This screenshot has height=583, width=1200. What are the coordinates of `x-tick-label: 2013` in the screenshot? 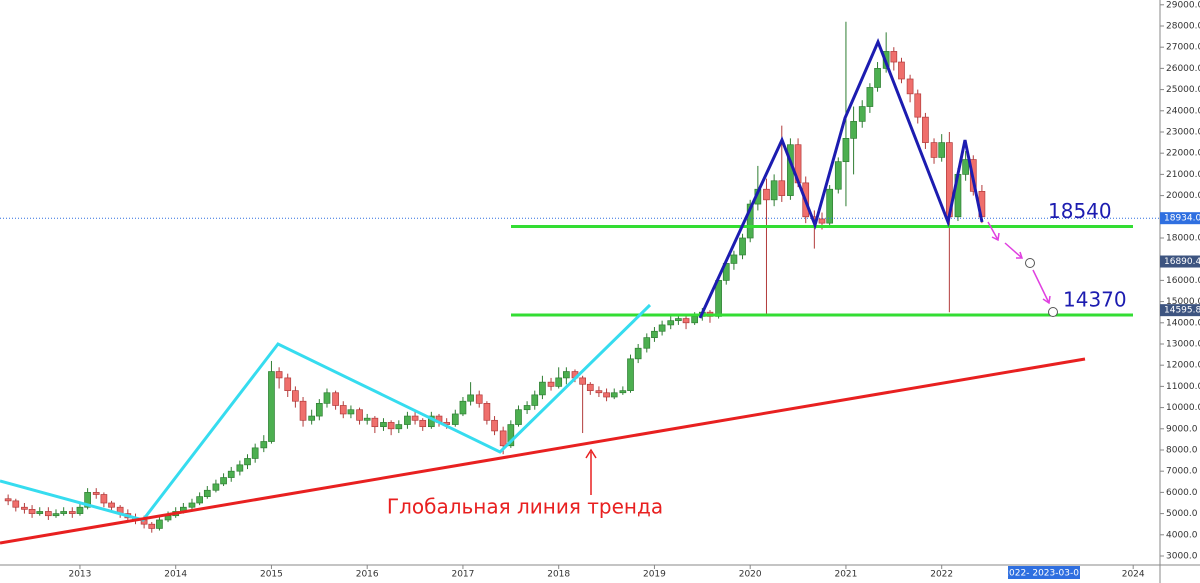 It's located at (79, 575).